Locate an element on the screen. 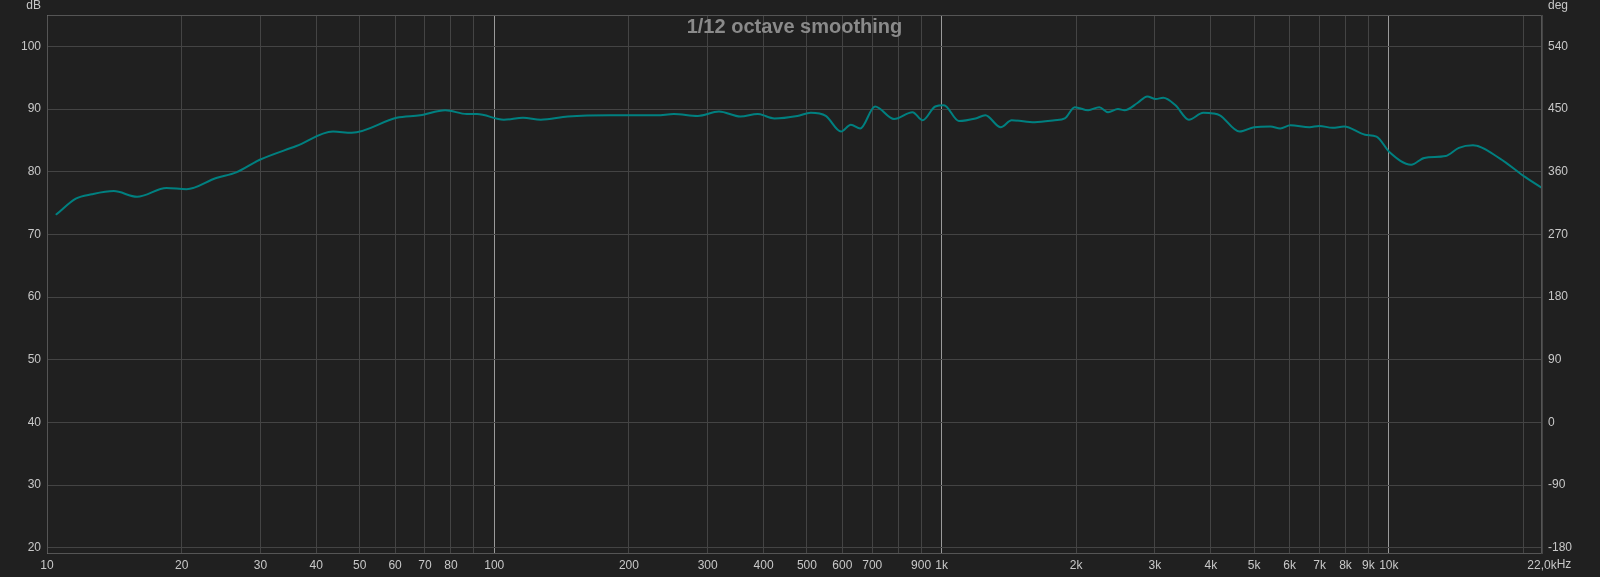  y-tick-label: 60 is located at coordinates (34, 296).